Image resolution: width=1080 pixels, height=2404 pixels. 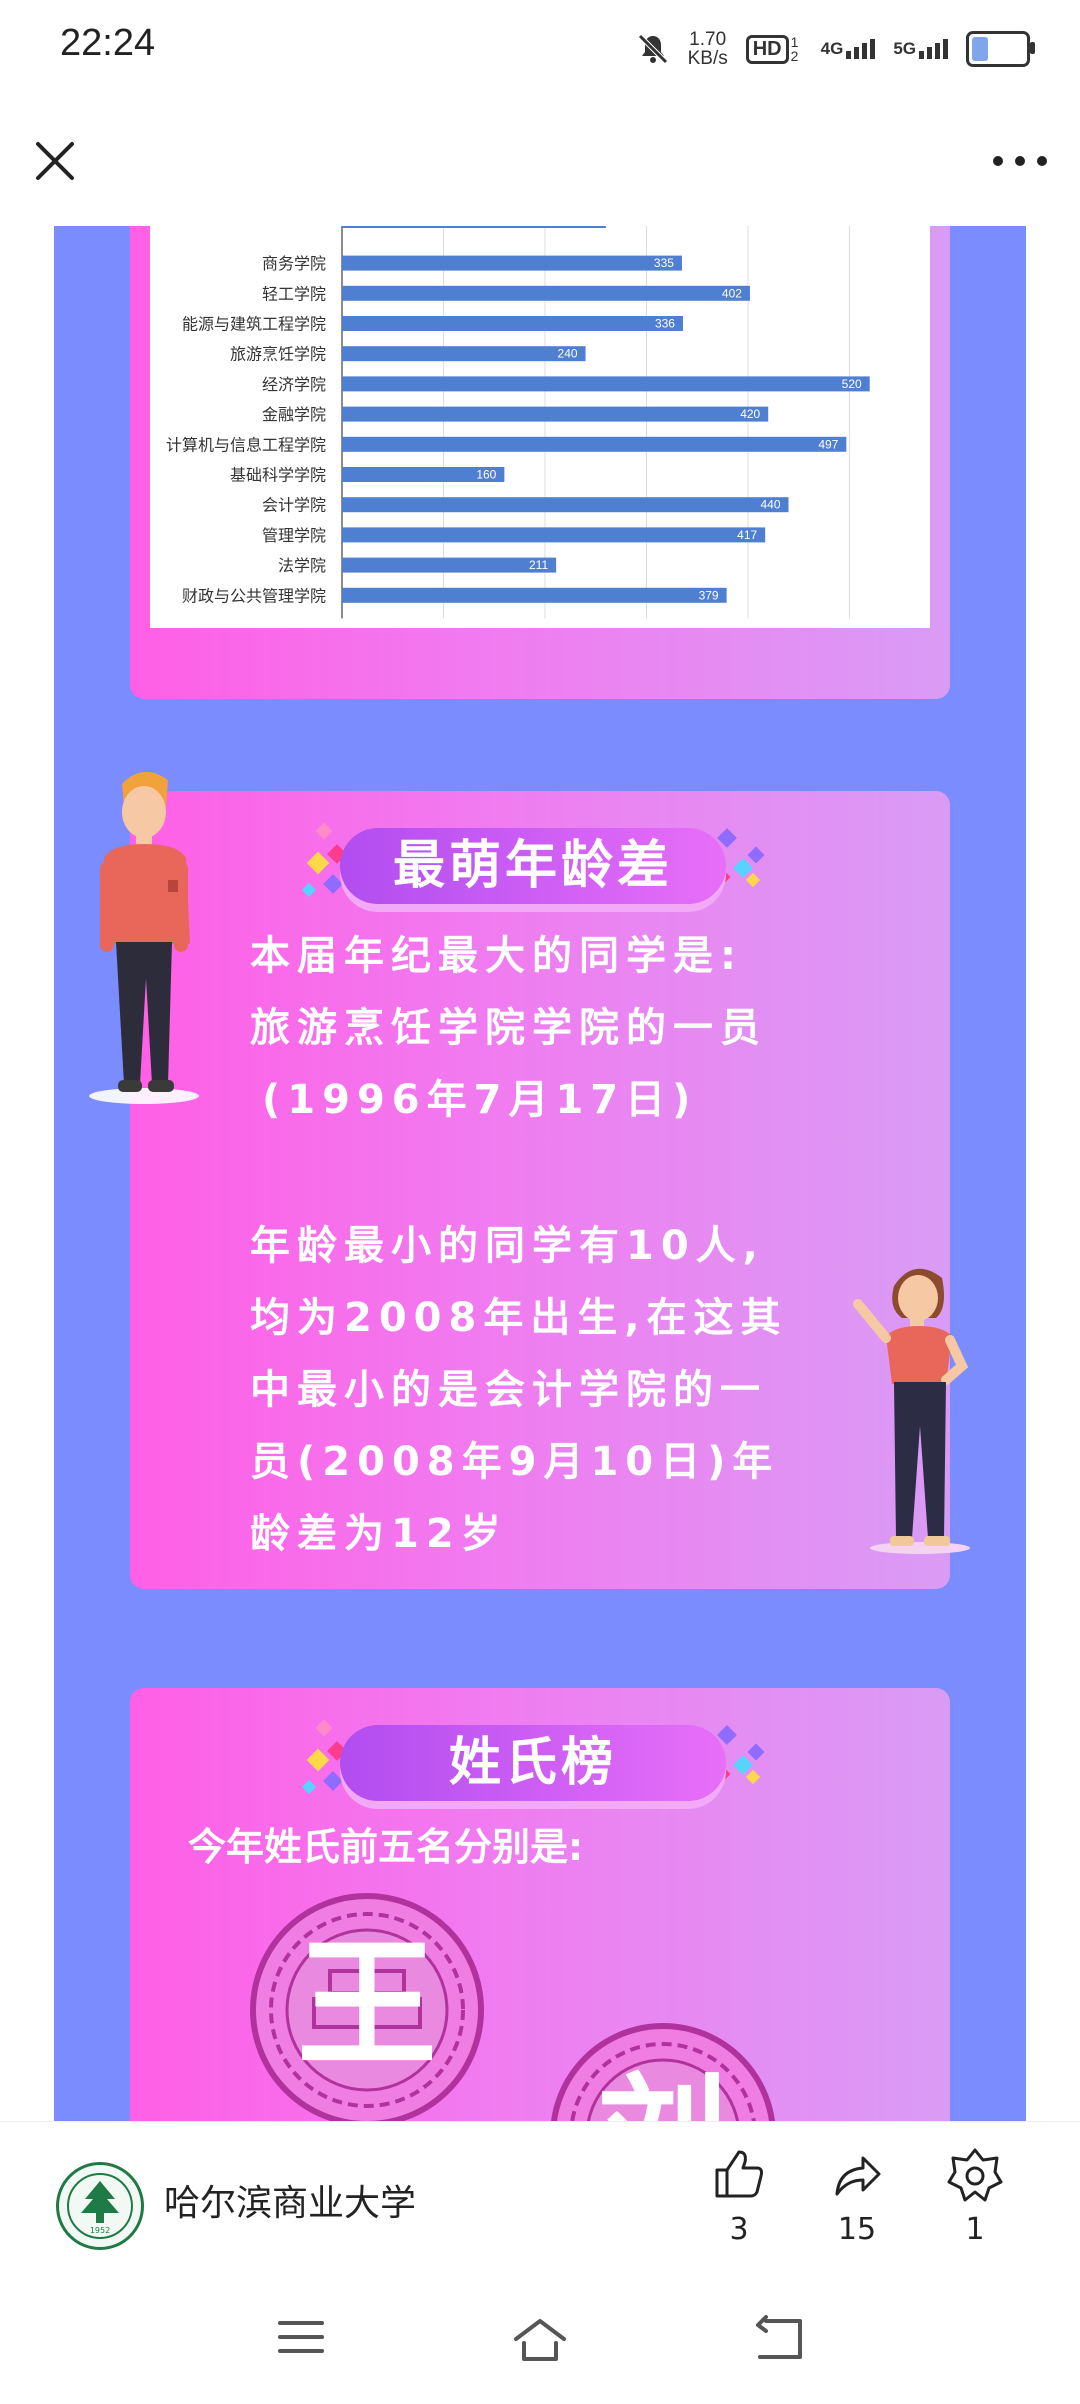 I want to click on like-button: 3, so click(x=739, y=2196).